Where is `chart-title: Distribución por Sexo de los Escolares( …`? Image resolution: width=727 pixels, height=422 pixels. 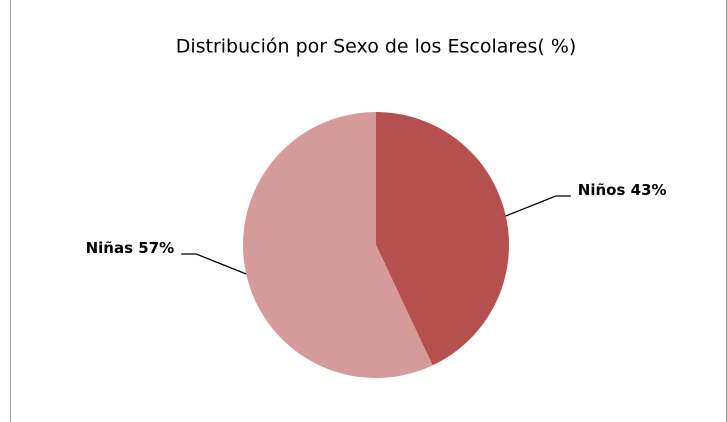
chart-title: Distribución por Sexo de los Escolares( … is located at coordinates (376, 47).